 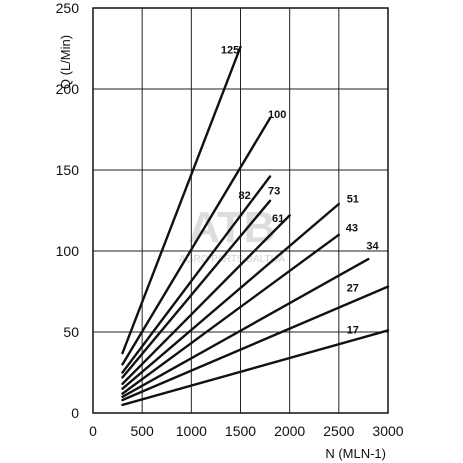 I want to click on series-label-17: 17, so click(x=353, y=331).